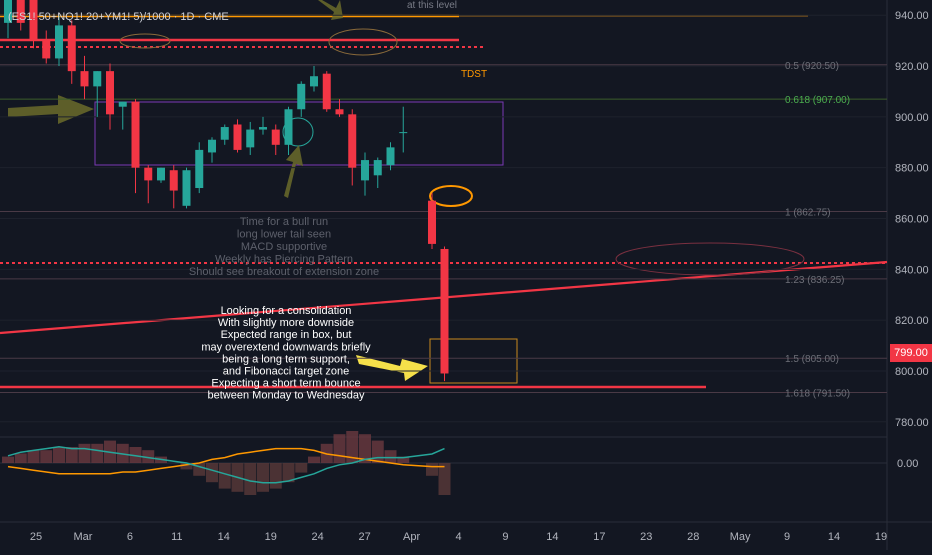  Describe the element at coordinates (911, 353) in the screenshot. I see `current-price-badge: 799.00` at that location.